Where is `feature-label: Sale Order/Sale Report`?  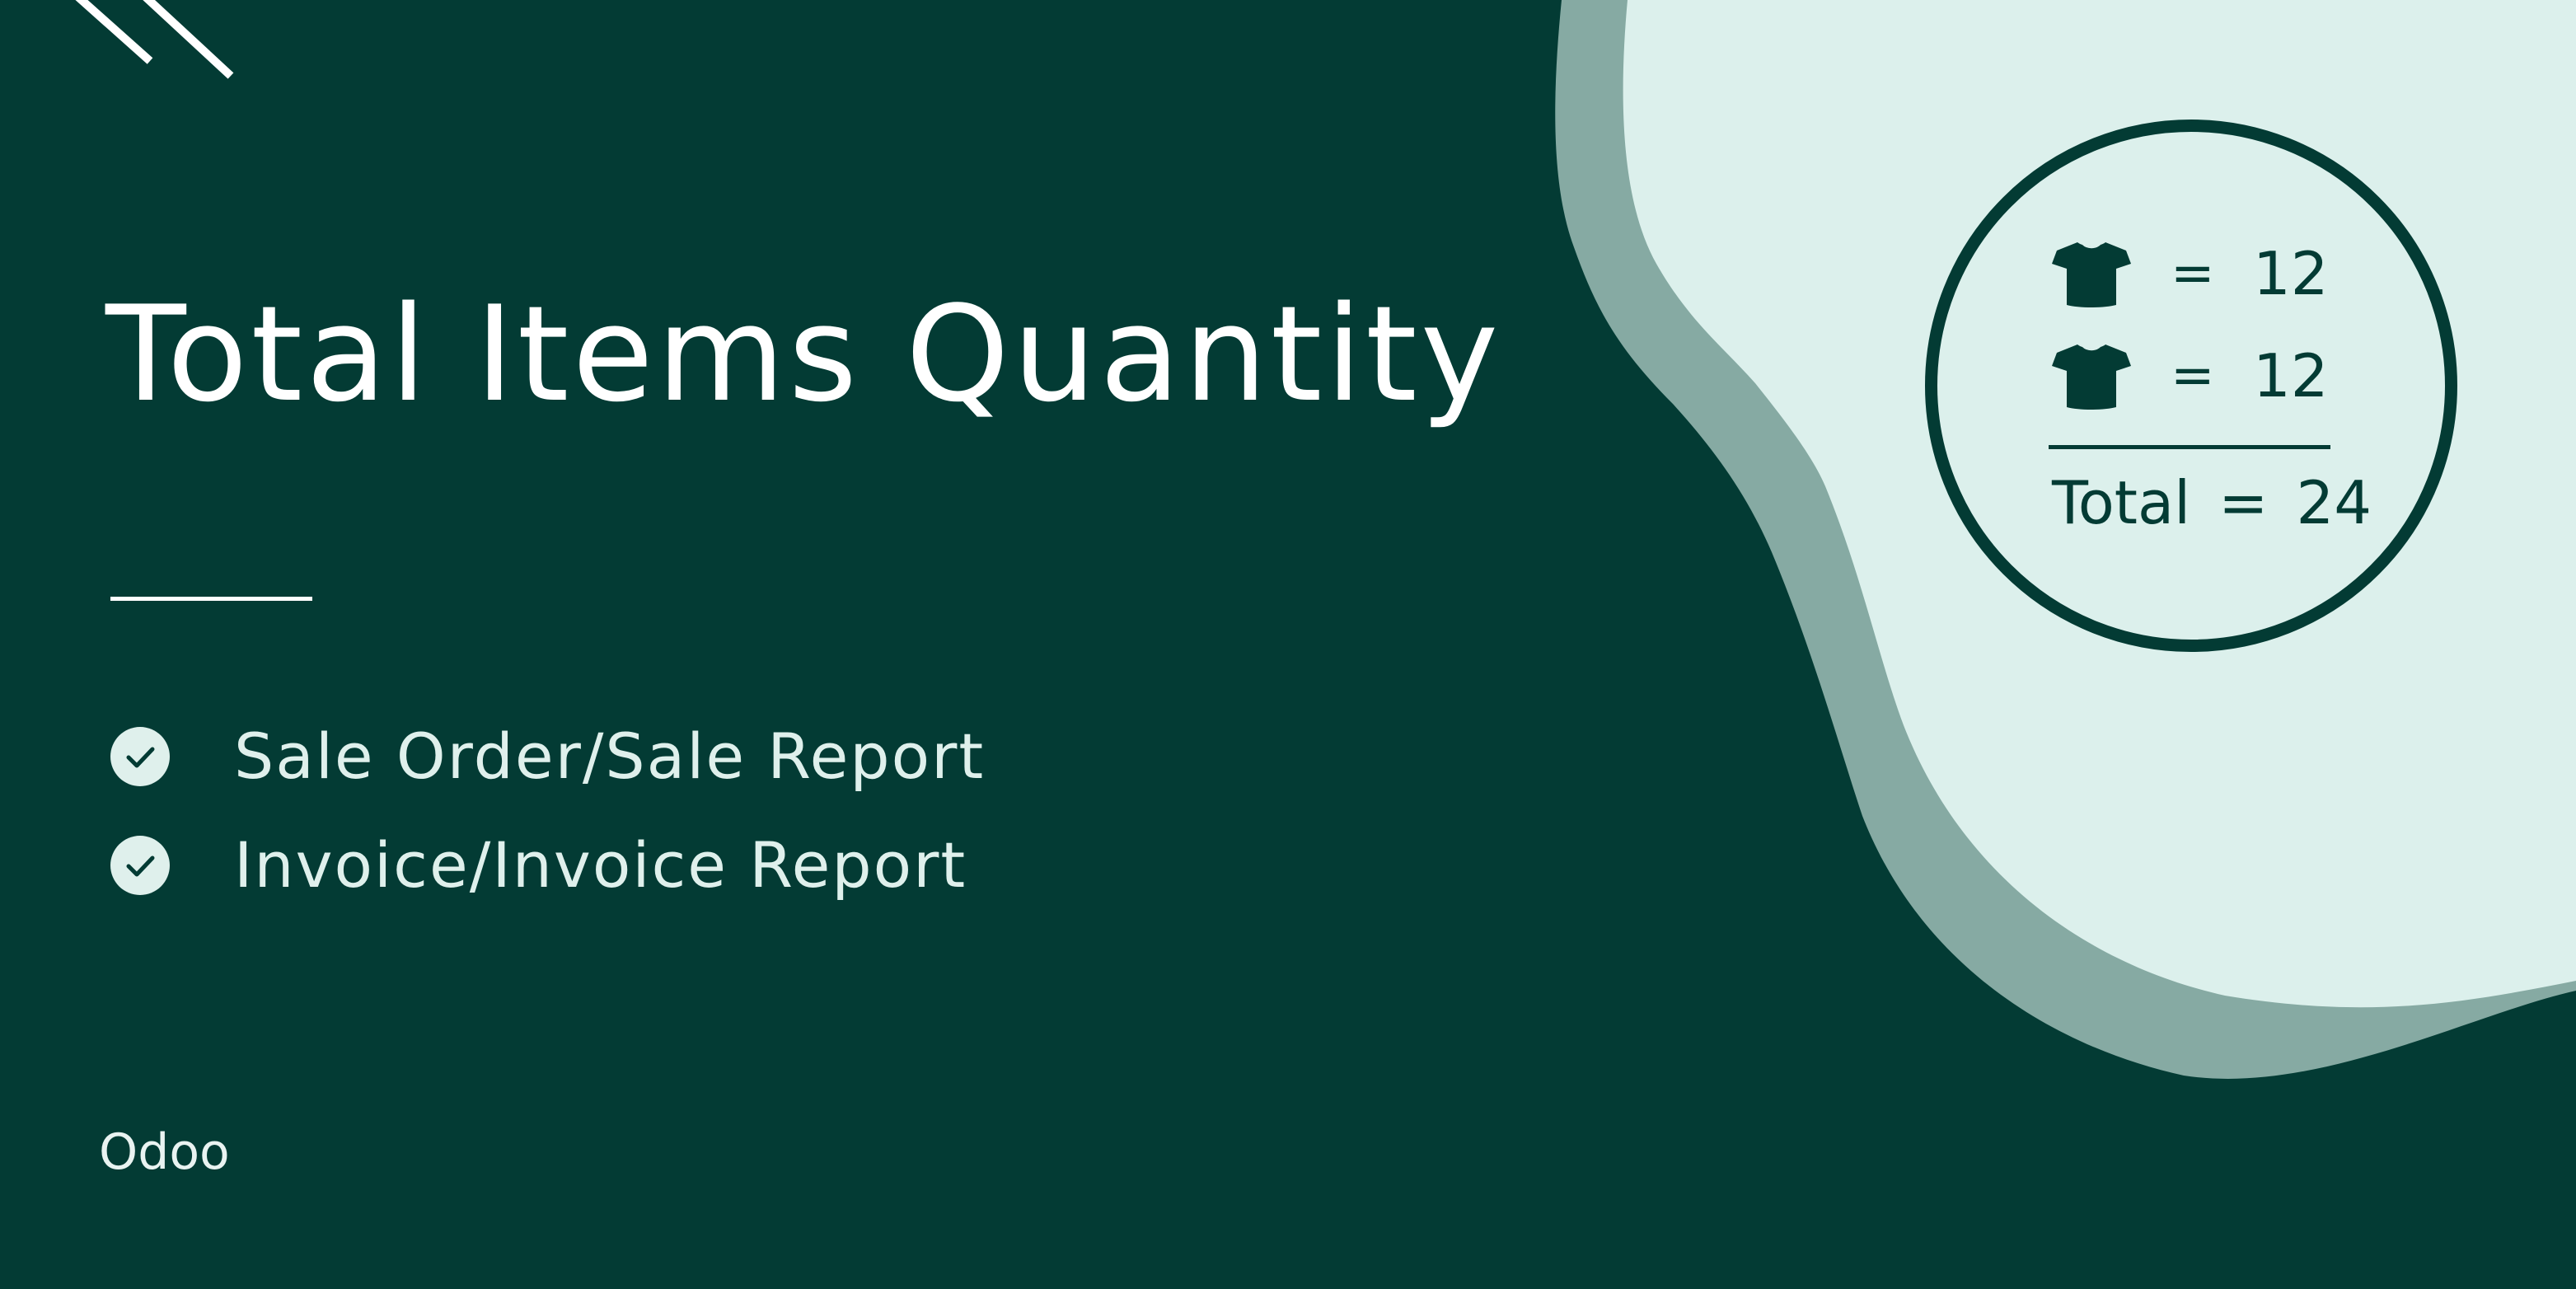
feature-label: Sale Order/Sale Report is located at coordinates (610, 756).